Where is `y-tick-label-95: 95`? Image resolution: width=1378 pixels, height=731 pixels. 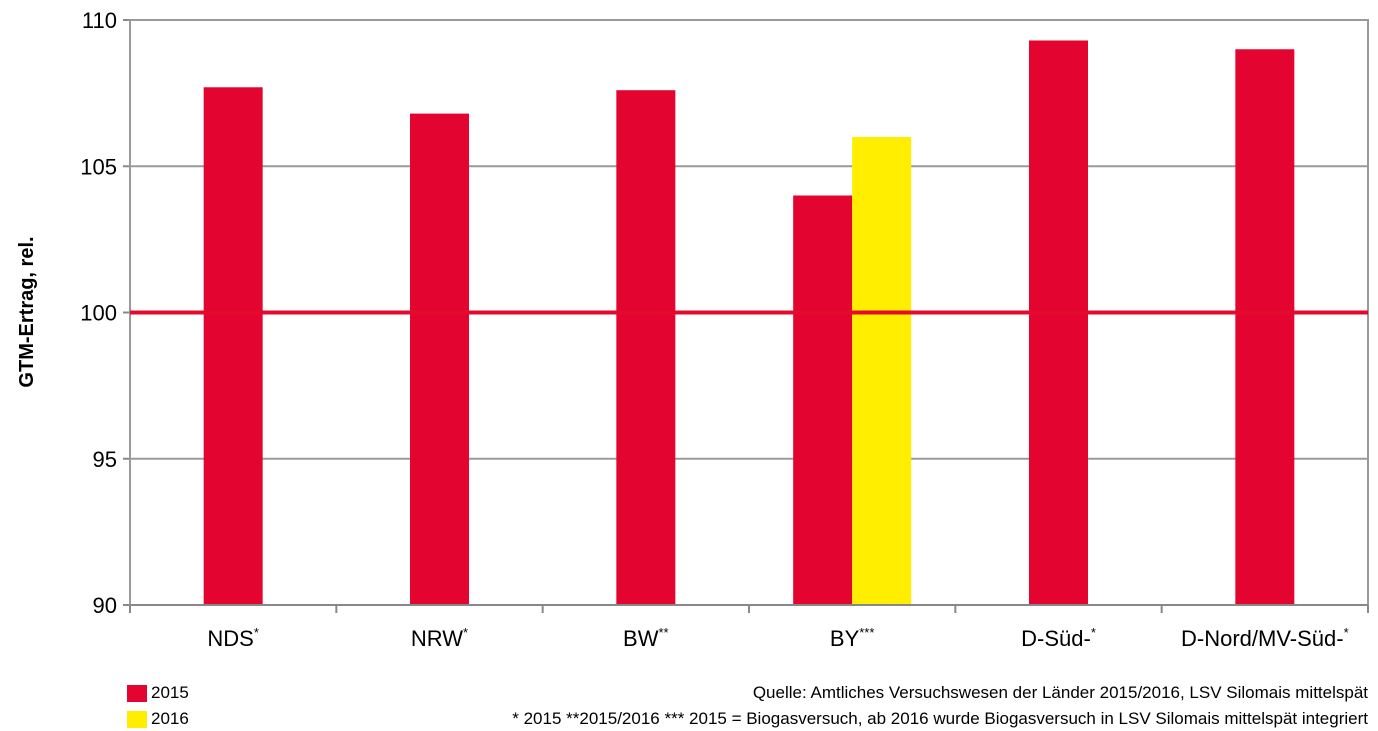
y-tick-label-95: 95 is located at coordinates (105, 459).